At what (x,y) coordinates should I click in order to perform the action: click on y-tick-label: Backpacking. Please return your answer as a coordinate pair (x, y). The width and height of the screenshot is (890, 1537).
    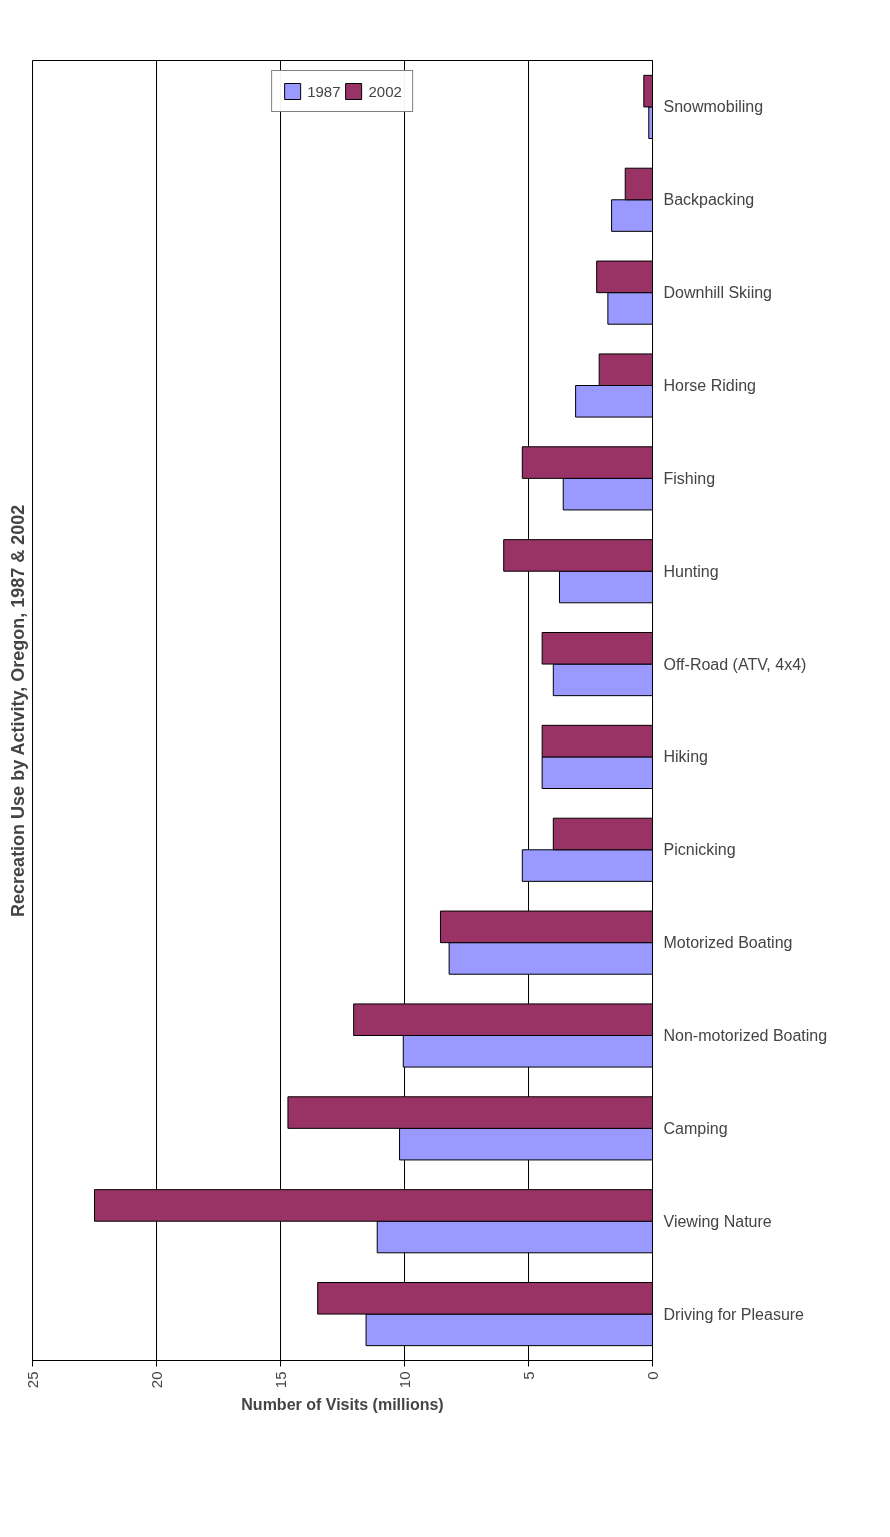
    Looking at the image, I should click on (709, 200).